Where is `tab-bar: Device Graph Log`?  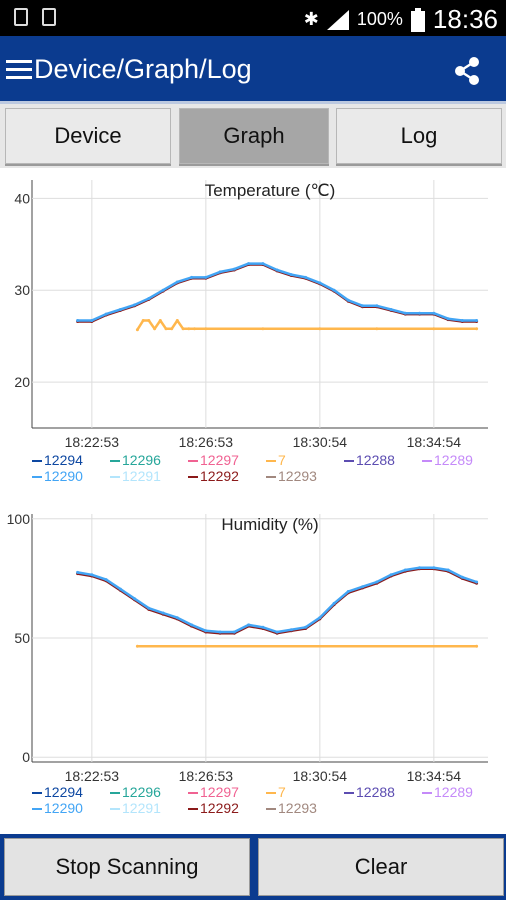
tab-bar: Device Graph Log is located at coordinates (253, 134).